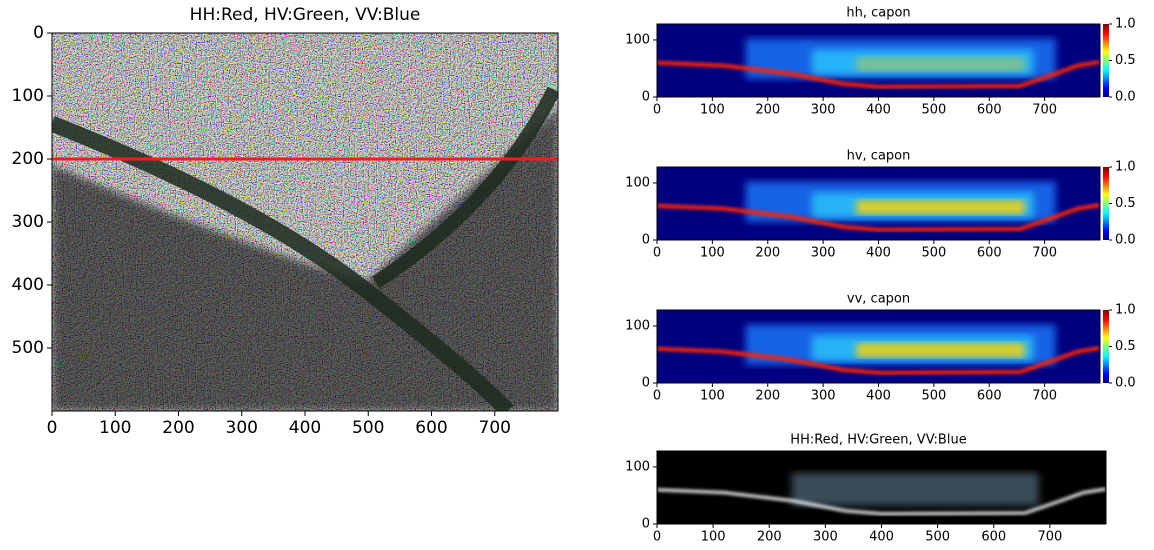  What do you see at coordinates (28, 285) in the screenshot?
I see `y-tick-label: 400` at bounding box center [28, 285].